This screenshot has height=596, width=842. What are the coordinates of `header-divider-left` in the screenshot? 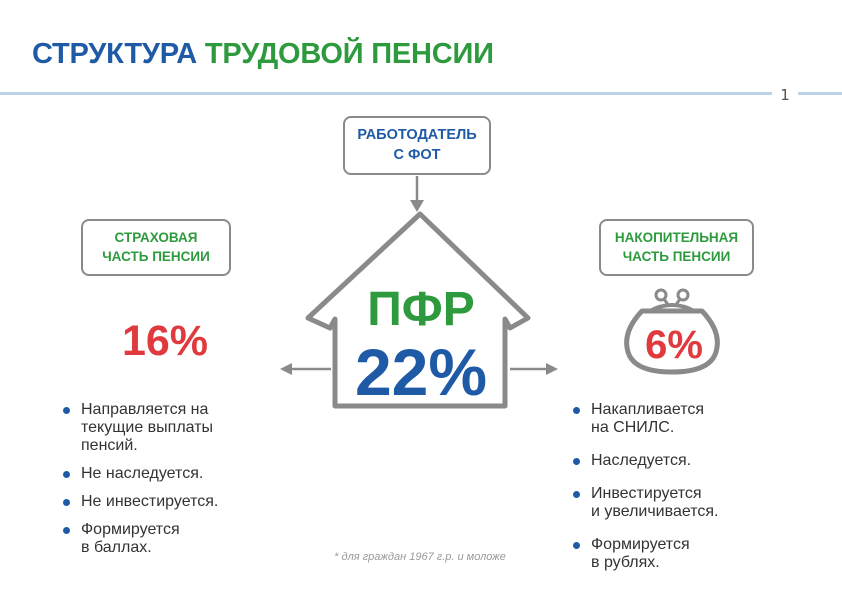 It's located at (386, 93).